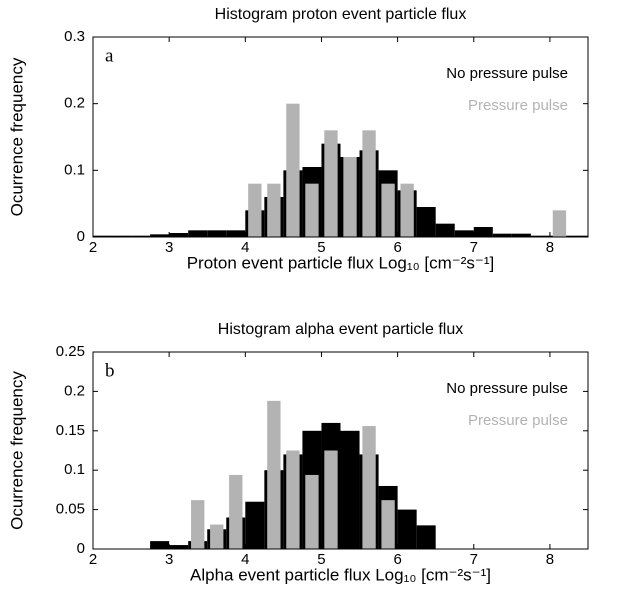 The height and width of the screenshot is (616, 619). What do you see at coordinates (340, 329) in the screenshot?
I see `chart-title: Histogram alpha event particle flux` at bounding box center [340, 329].